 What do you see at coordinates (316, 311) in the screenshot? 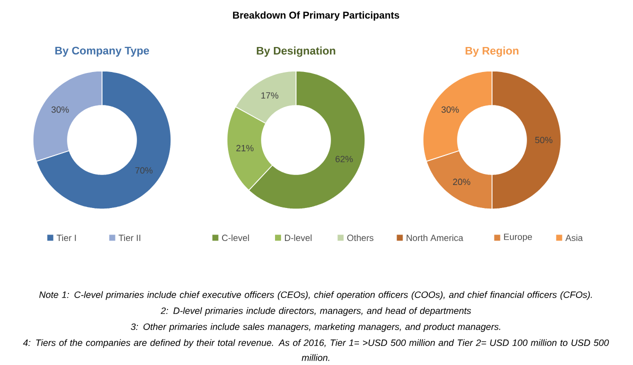
I see `text: 2: D-level primaries include directors, managers, and head of departments` at bounding box center [316, 311].